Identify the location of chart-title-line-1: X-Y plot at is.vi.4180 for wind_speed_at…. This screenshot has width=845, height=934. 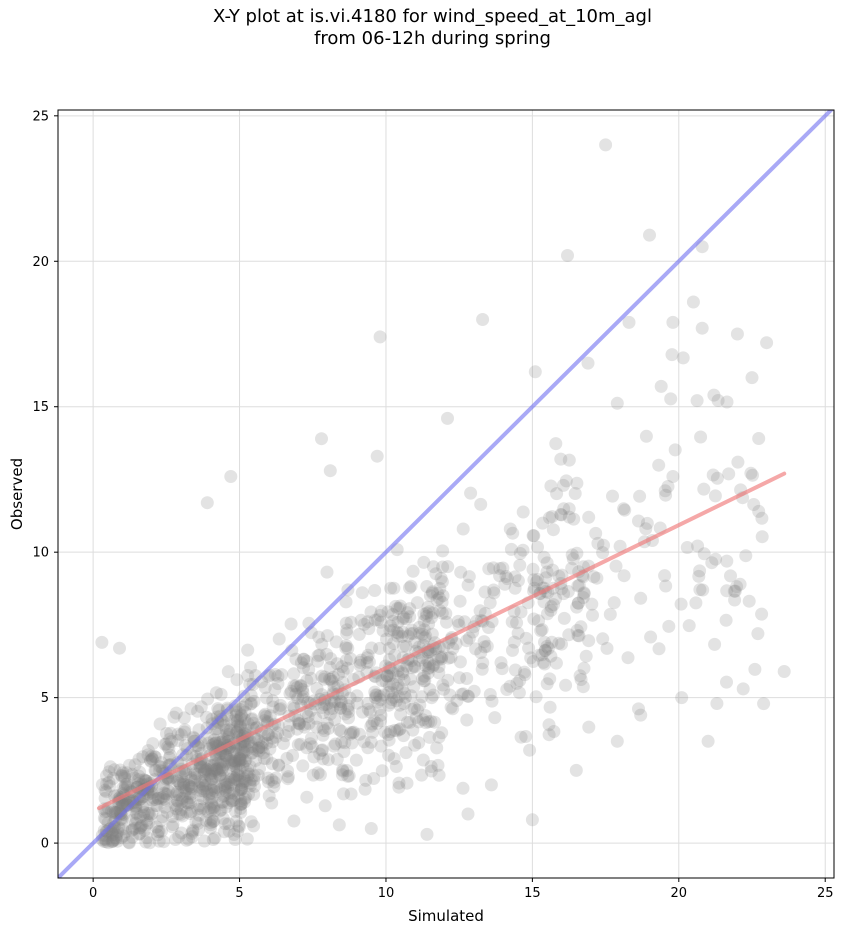
(432, 16).